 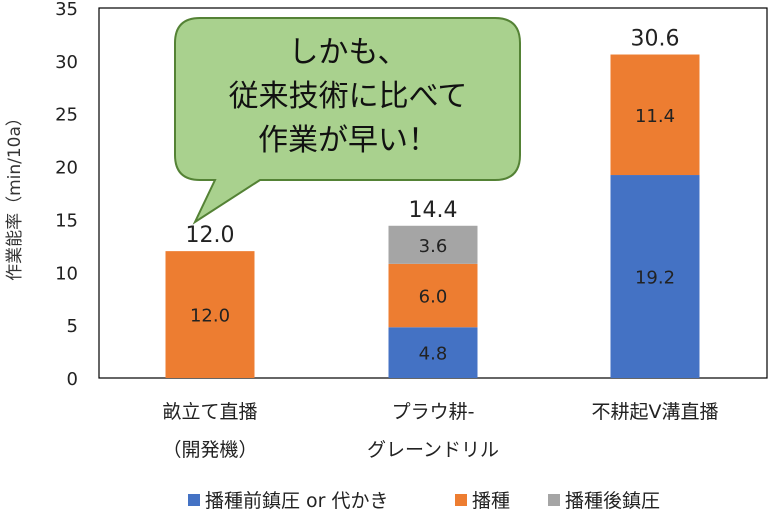 What do you see at coordinates (297, 501) in the screenshot?
I see `legend-label: 播種前鎮圧 or 代かき` at bounding box center [297, 501].